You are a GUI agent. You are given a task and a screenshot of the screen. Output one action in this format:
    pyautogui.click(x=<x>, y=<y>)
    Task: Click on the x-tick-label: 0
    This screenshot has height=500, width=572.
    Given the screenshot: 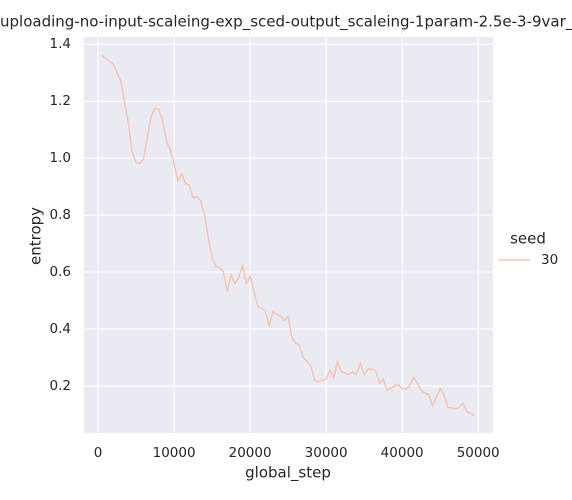 What is the action you would take?
    pyautogui.click(x=98, y=453)
    